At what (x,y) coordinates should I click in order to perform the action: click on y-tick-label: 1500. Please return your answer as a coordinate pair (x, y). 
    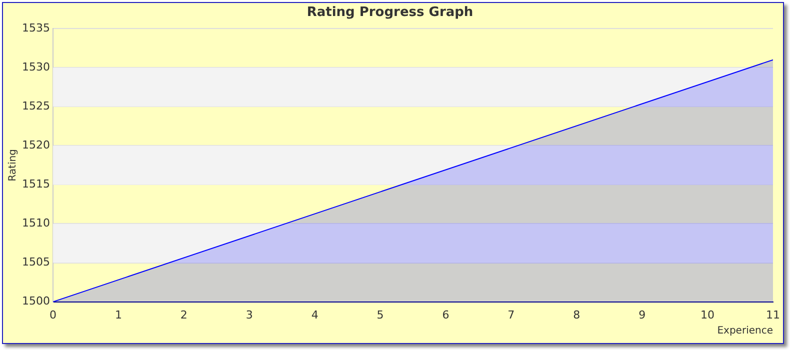
    Looking at the image, I should click on (36, 301).